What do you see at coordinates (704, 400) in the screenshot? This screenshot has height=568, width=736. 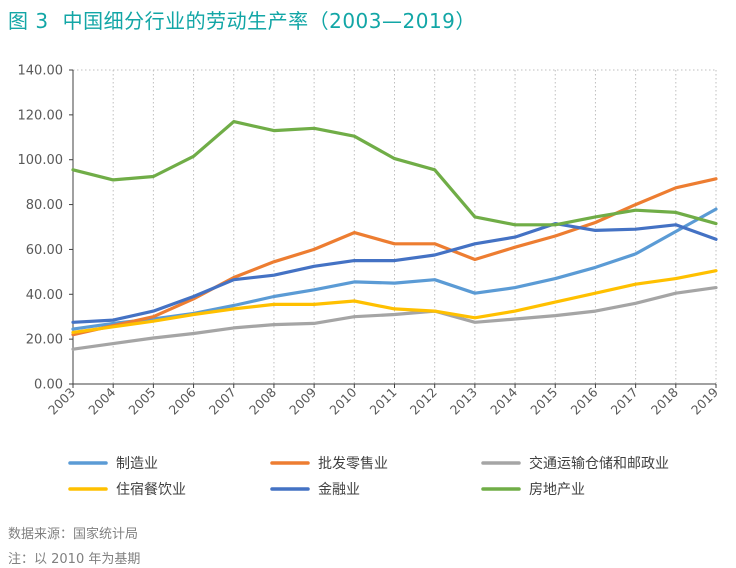 I see `x-tick-label: 2019` at bounding box center [704, 400].